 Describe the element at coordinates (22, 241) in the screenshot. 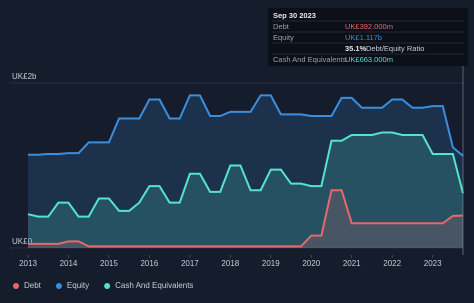

I see `y-tick-label: UK£0` at that location.